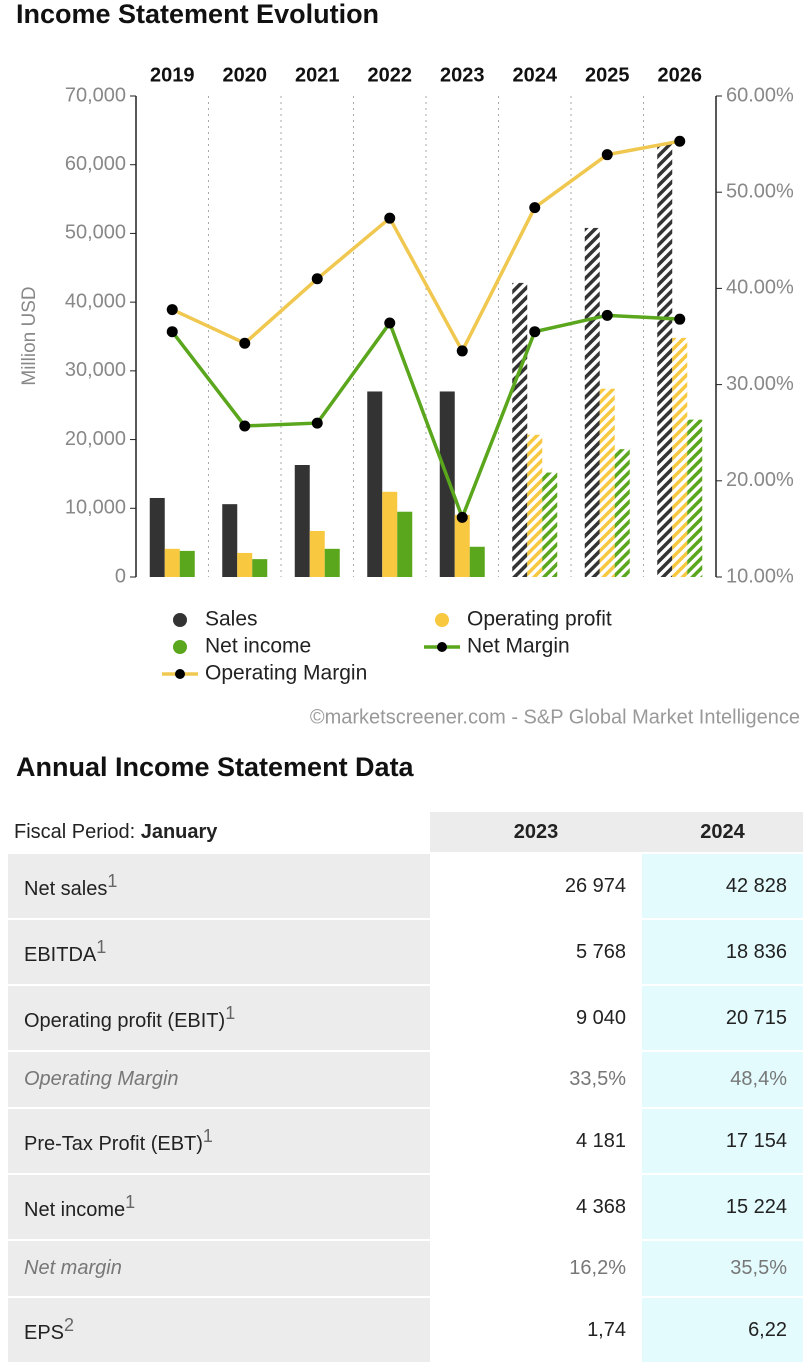  I want to click on cell: 18 836, so click(722, 952).